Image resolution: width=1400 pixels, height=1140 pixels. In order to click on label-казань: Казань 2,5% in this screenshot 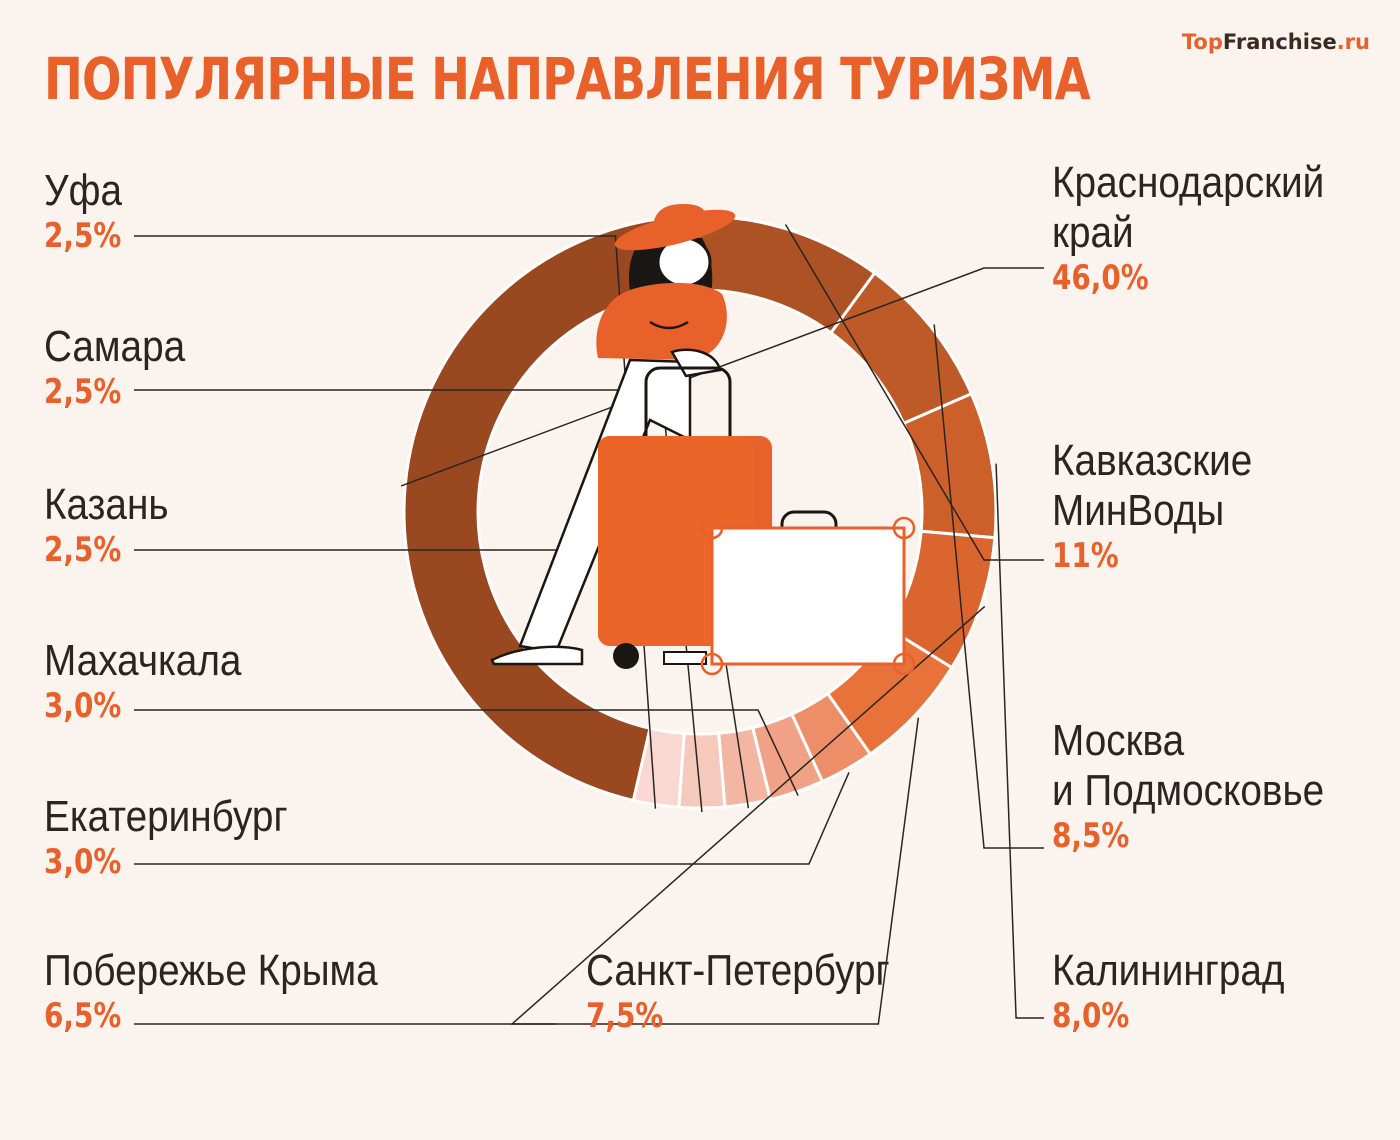, I will do `click(114, 525)`.